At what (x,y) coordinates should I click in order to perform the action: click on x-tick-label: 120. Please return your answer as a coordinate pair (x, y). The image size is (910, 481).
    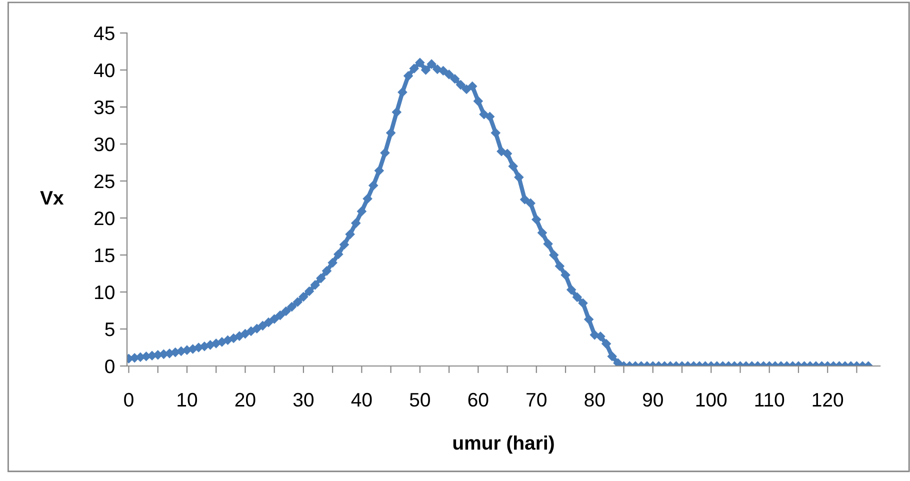
    Looking at the image, I should click on (828, 399).